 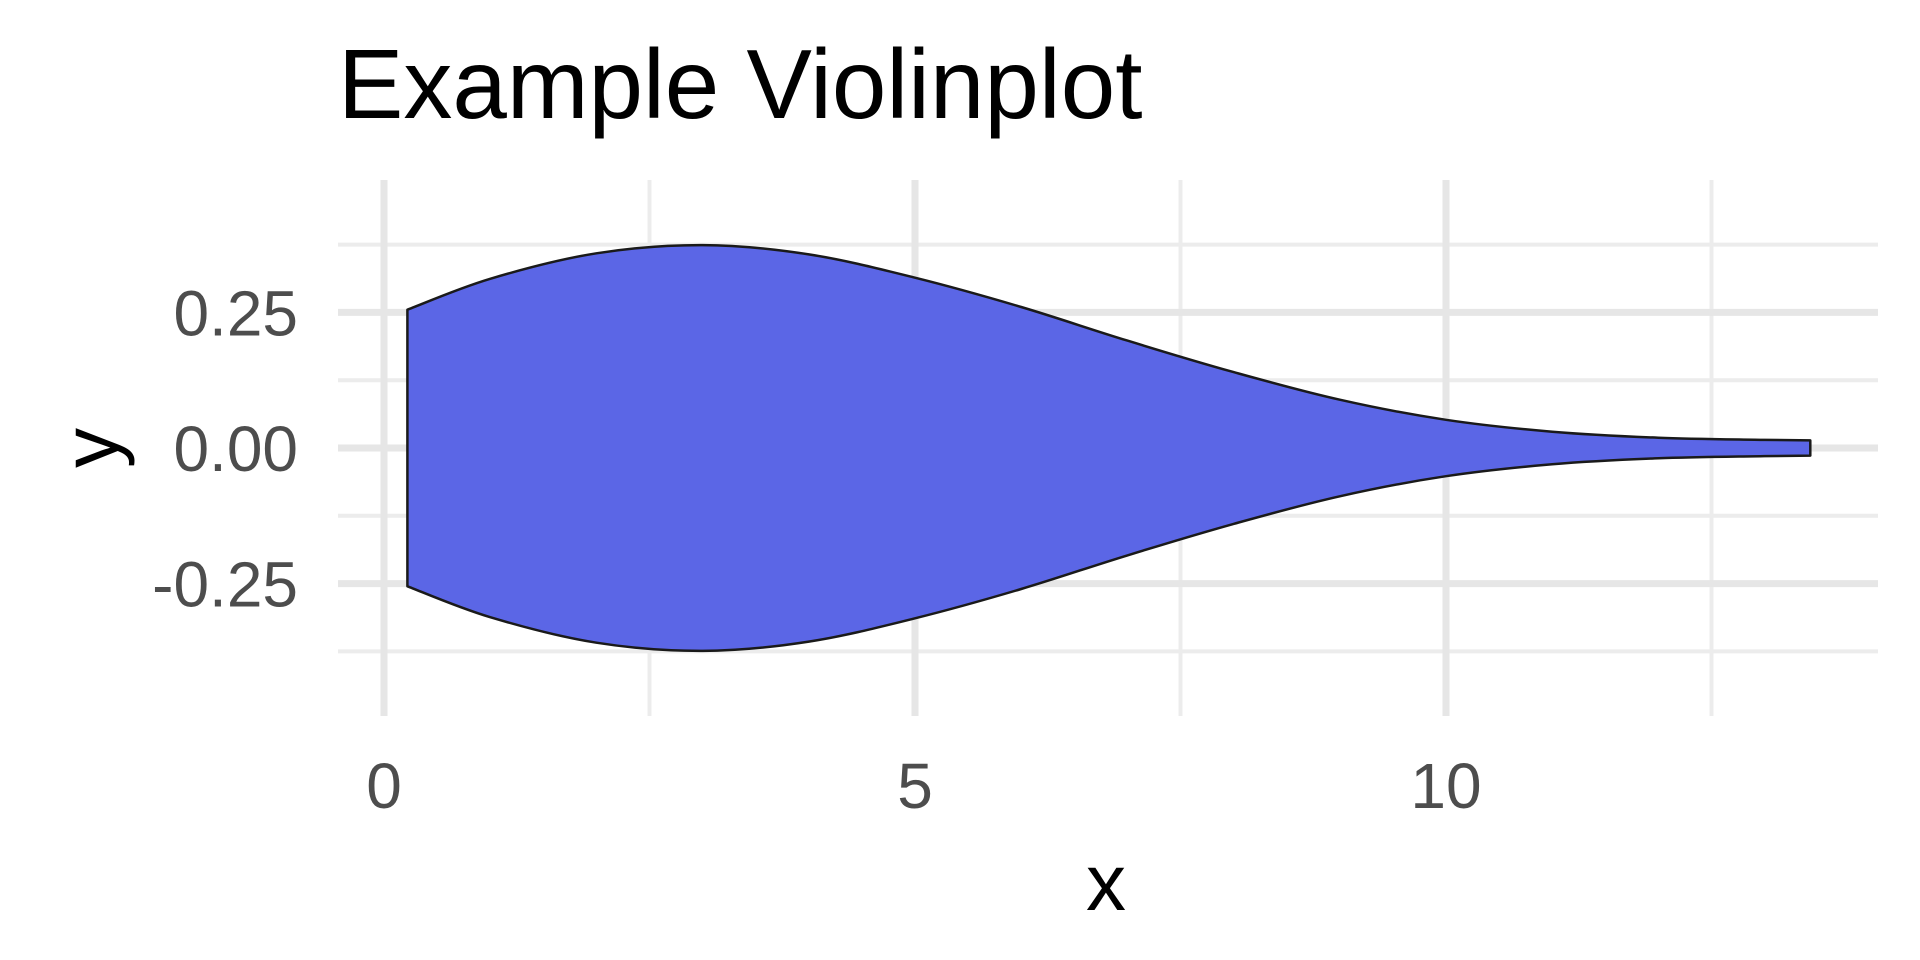 What do you see at coordinates (1445, 786) in the screenshot?
I see `x-tick-label: 10` at bounding box center [1445, 786].